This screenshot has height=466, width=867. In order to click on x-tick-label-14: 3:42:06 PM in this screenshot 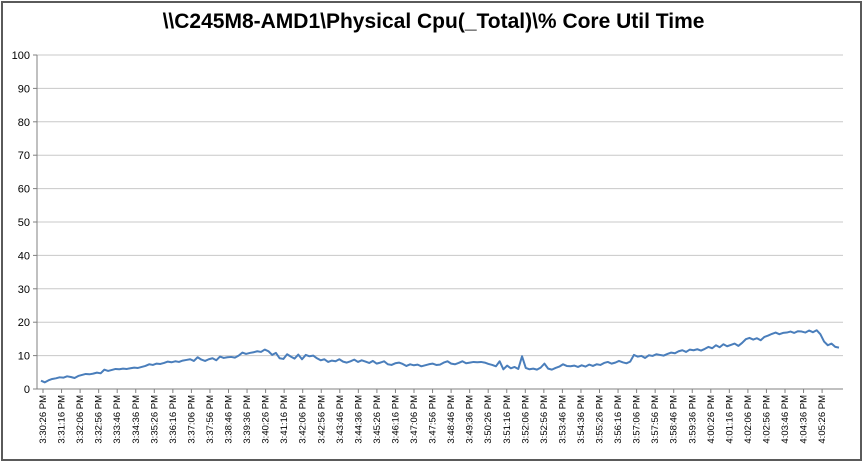, I will do `click(303, 419)`.